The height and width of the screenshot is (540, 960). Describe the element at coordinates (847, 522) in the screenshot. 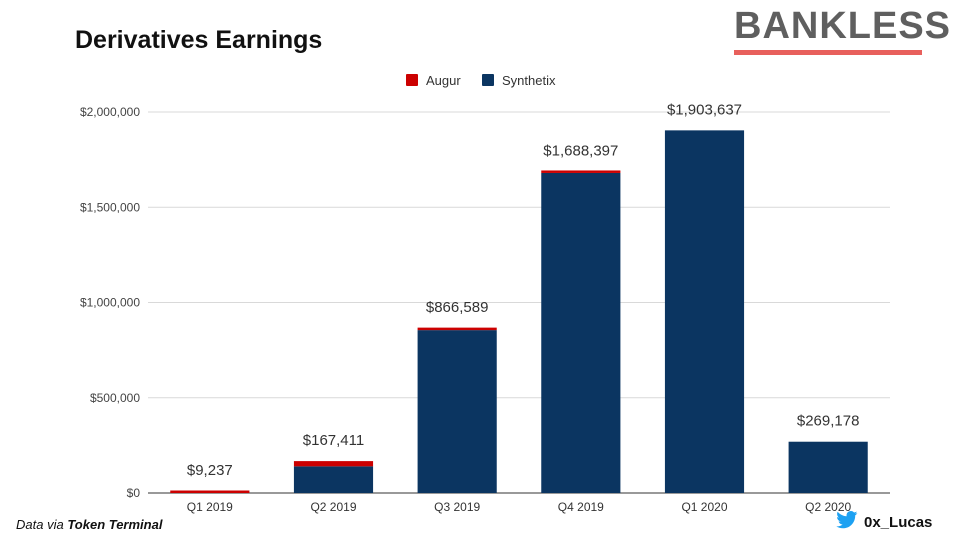

I see `twitter-bird-icon` at that location.